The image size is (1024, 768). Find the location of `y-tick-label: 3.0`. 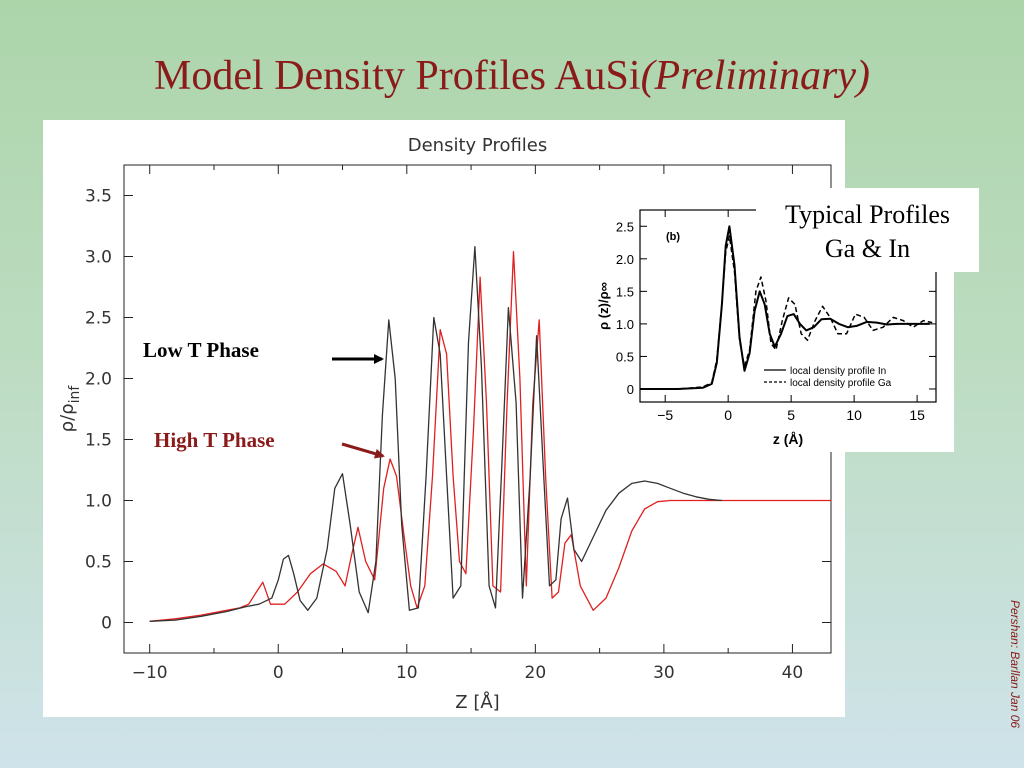

y-tick-label: 3.0 is located at coordinates (98, 258).